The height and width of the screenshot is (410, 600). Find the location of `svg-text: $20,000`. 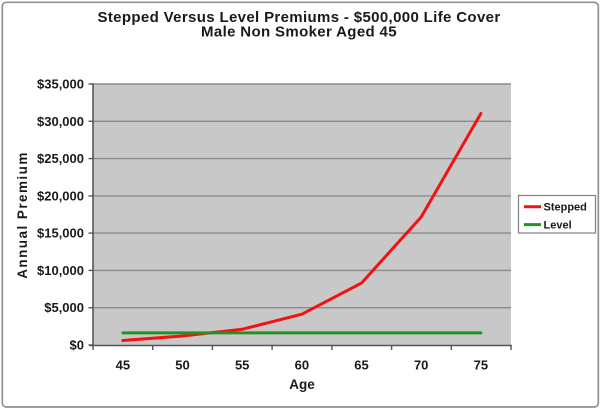

svg-text: $20,000 is located at coordinates (60, 195).